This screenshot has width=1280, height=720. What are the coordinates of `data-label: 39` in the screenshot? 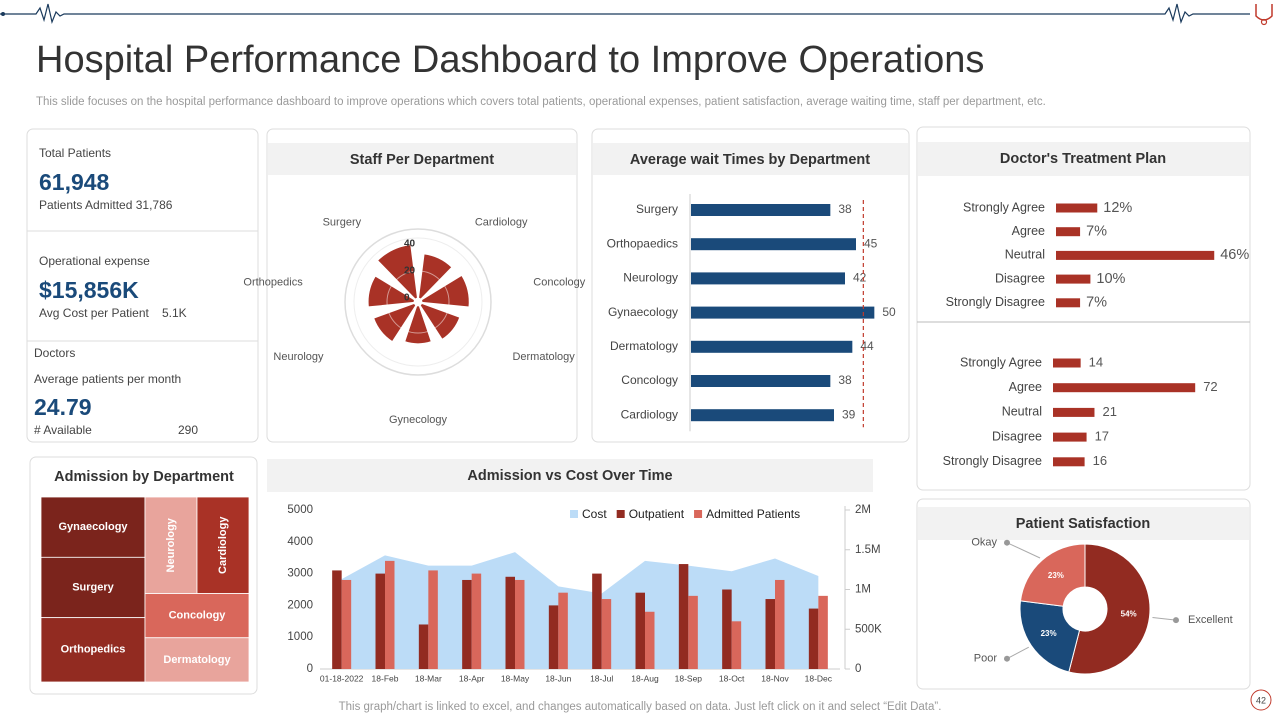 It's located at (849, 414).